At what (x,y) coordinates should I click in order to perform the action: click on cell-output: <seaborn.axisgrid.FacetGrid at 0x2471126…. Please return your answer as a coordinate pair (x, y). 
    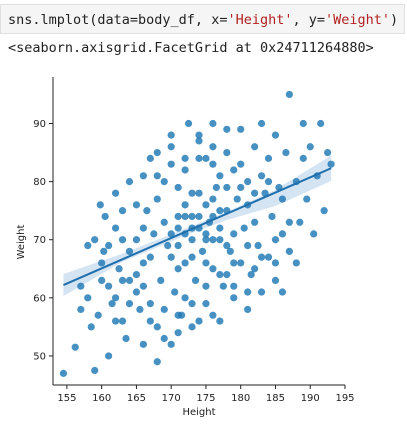
    Looking at the image, I should click on (191, 48).